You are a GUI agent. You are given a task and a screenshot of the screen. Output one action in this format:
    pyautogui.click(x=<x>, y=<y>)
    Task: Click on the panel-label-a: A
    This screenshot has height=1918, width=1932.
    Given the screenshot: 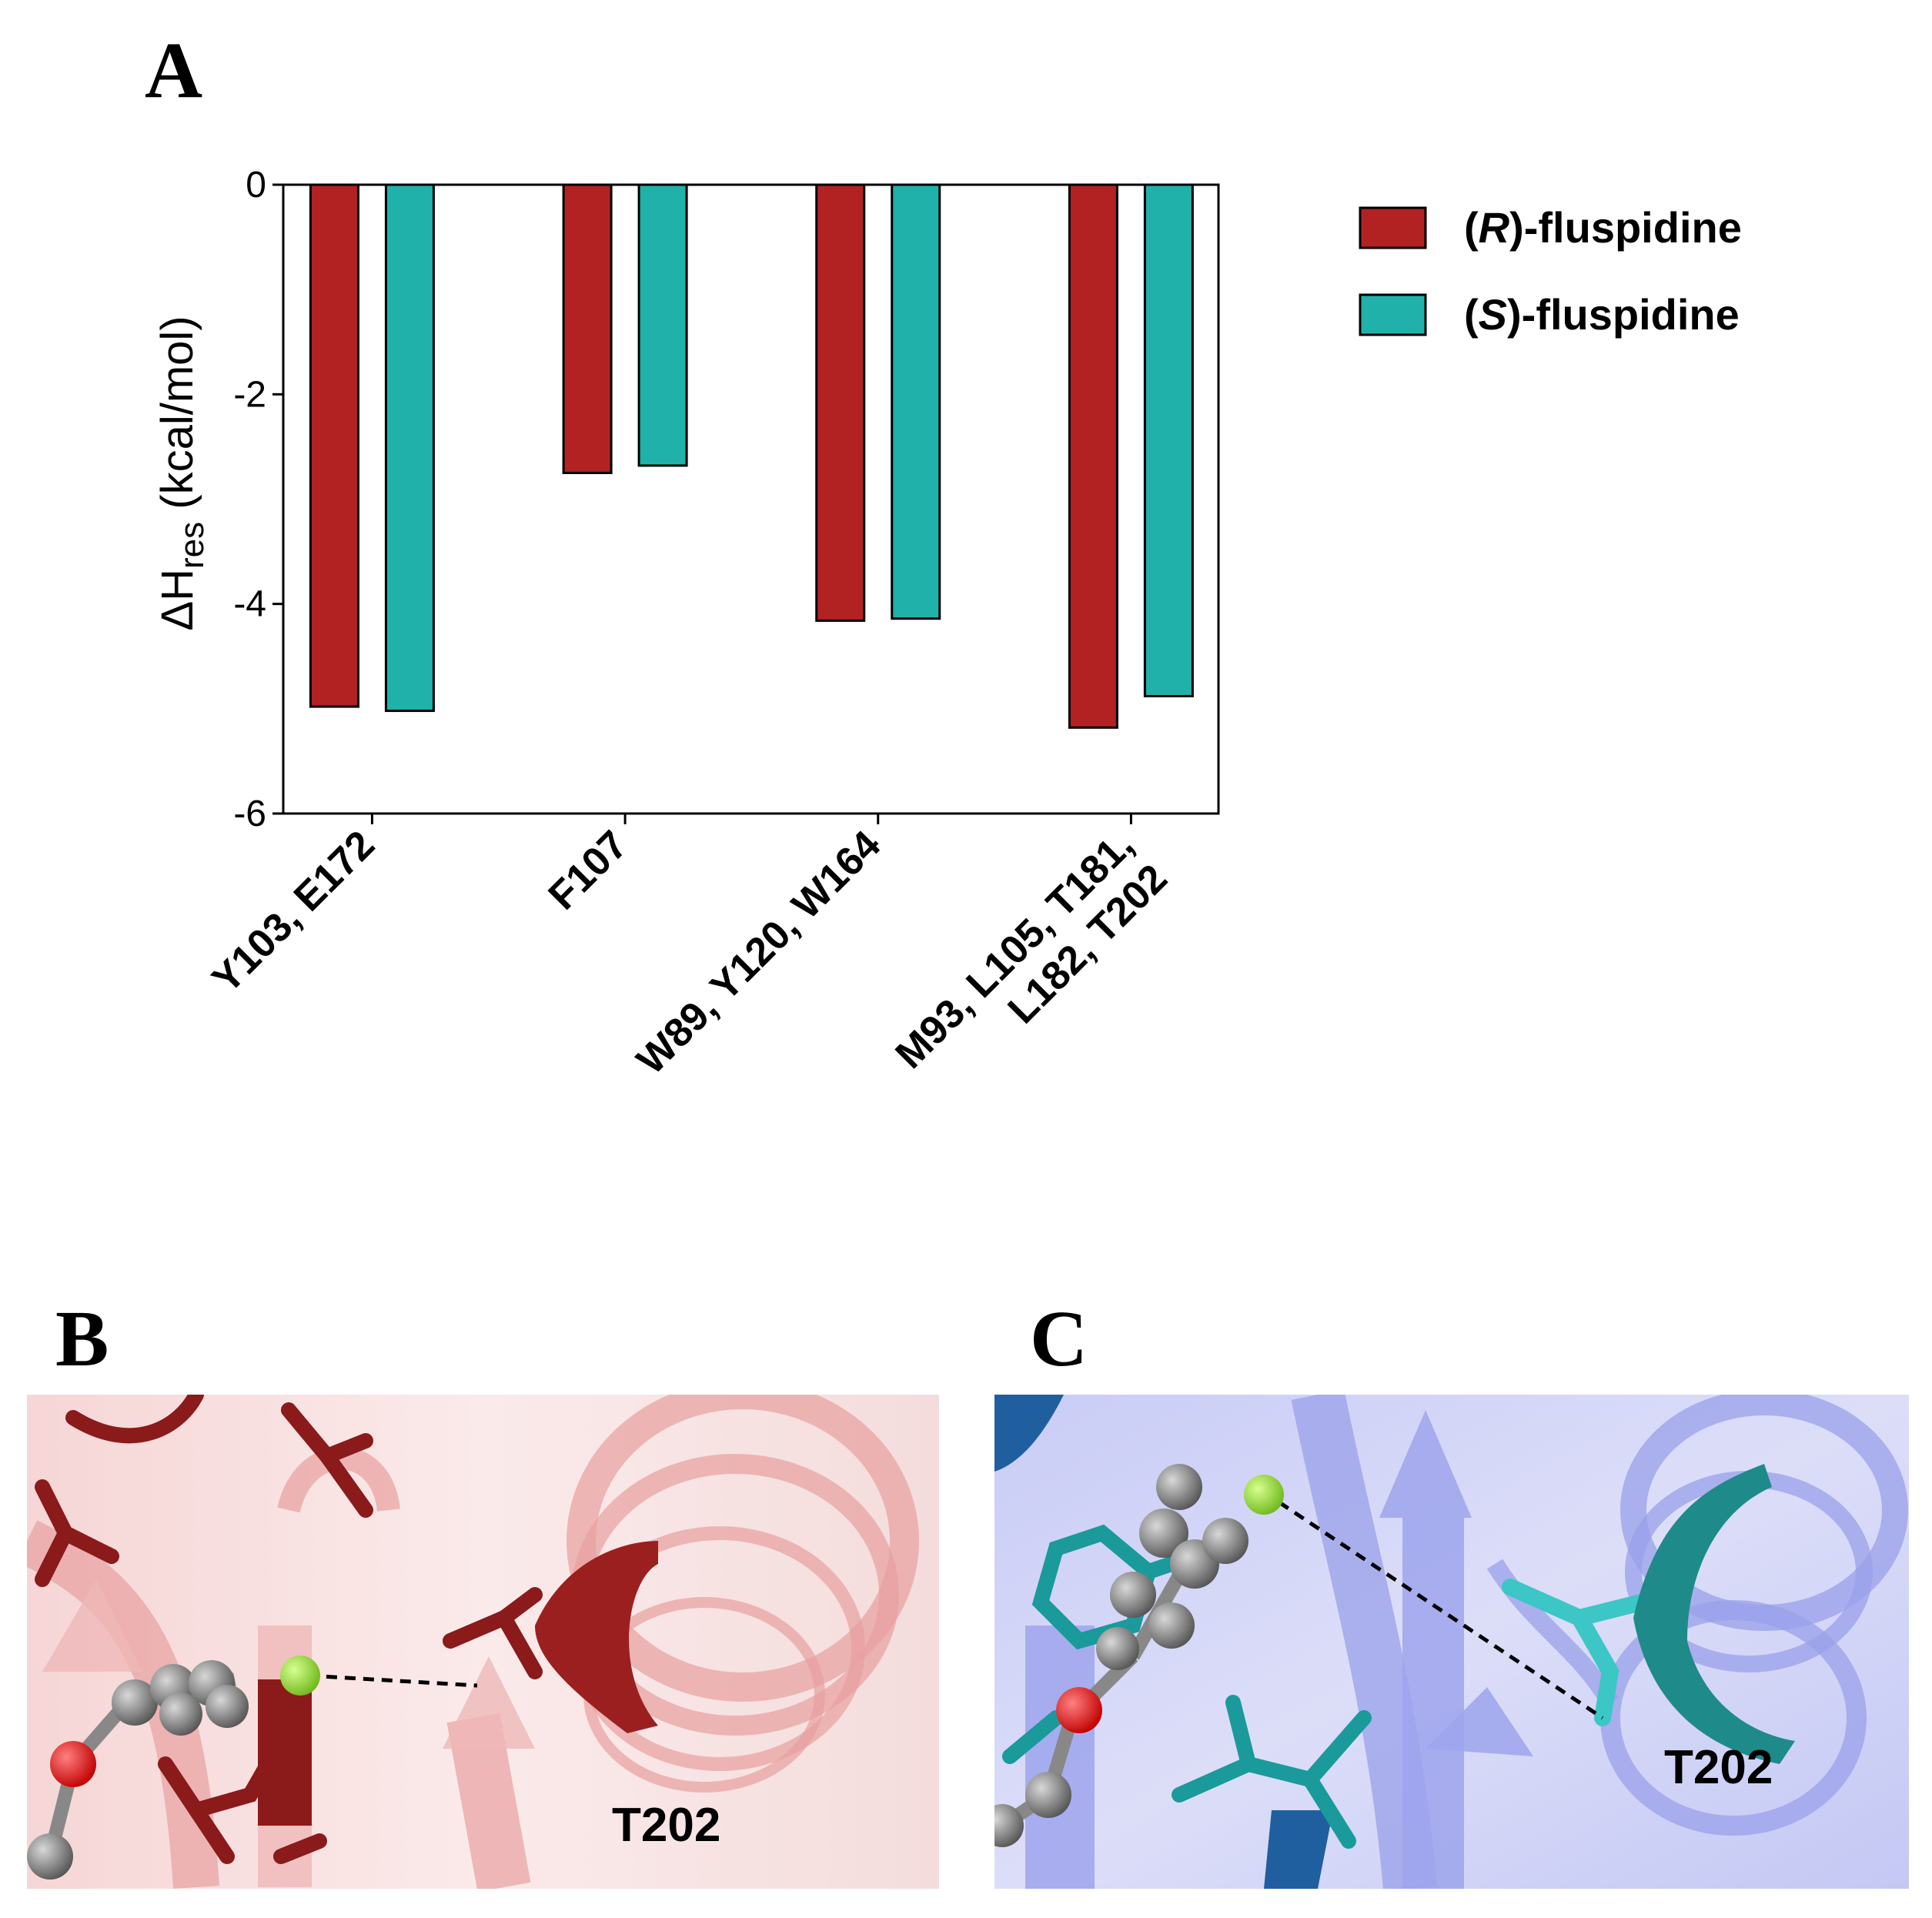 What is the action you would take?
    pyautogui.click(x=174, y=70)
    